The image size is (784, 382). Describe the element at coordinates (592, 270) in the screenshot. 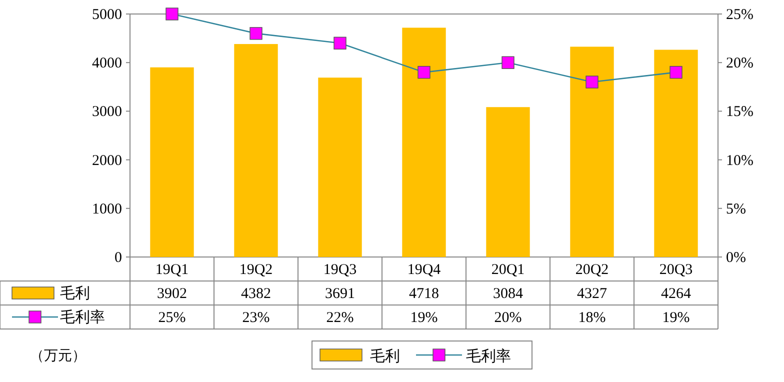

I see `x-tick-label: 20Q2` at that location.